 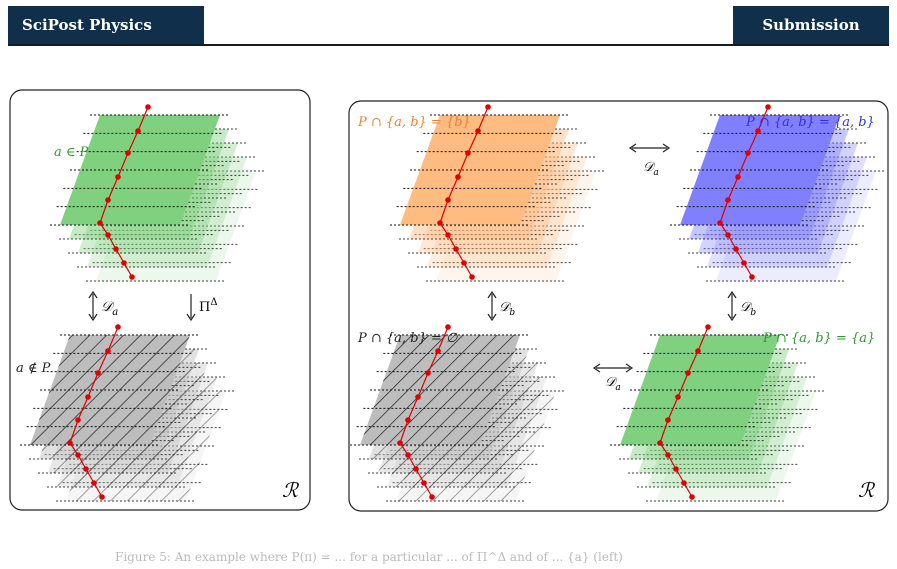 What do you see at coordinates (732, 306) in the screenshot?
I see `arrow-db-right` at bounding box center [732, 306].